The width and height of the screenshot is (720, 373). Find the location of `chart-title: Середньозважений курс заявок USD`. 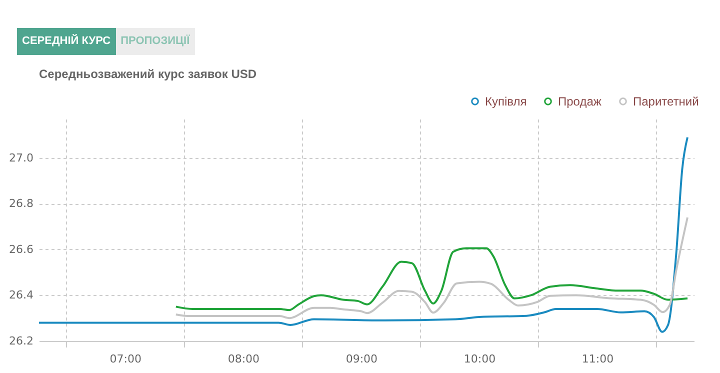

chart-title: Середньозважений курс заявок USD is located at coordinates (148, 74).